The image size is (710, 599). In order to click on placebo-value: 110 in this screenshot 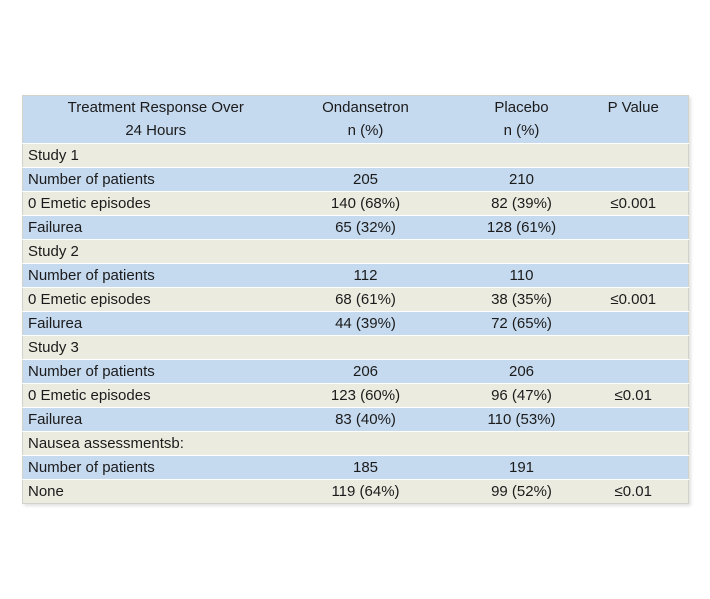, I will do `click(521, 275)`.